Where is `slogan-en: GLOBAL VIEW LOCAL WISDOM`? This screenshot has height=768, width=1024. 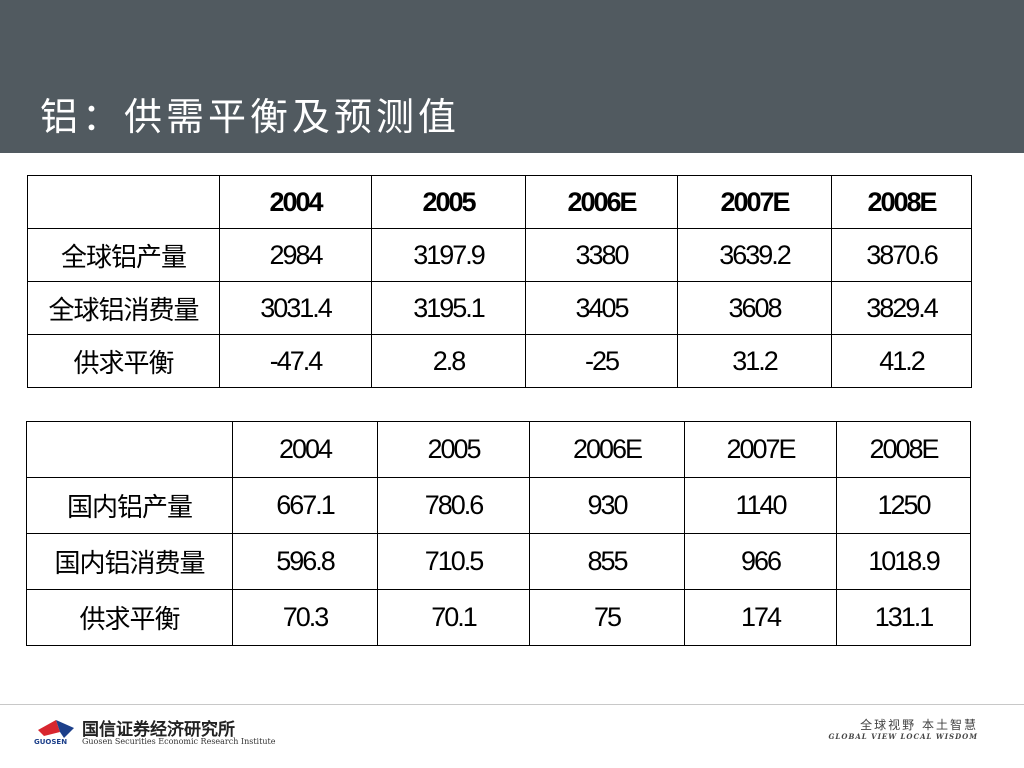 slogan-en: GLOBAL VIEW LOCAL WISDOM is located at coordinates (903, 736).